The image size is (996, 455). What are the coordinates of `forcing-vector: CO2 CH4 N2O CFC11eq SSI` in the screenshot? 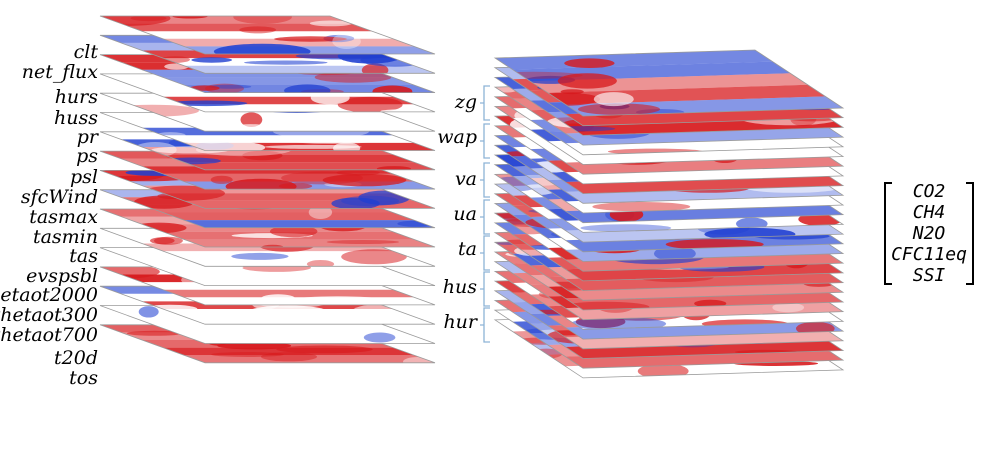 It's located at (929, 233).